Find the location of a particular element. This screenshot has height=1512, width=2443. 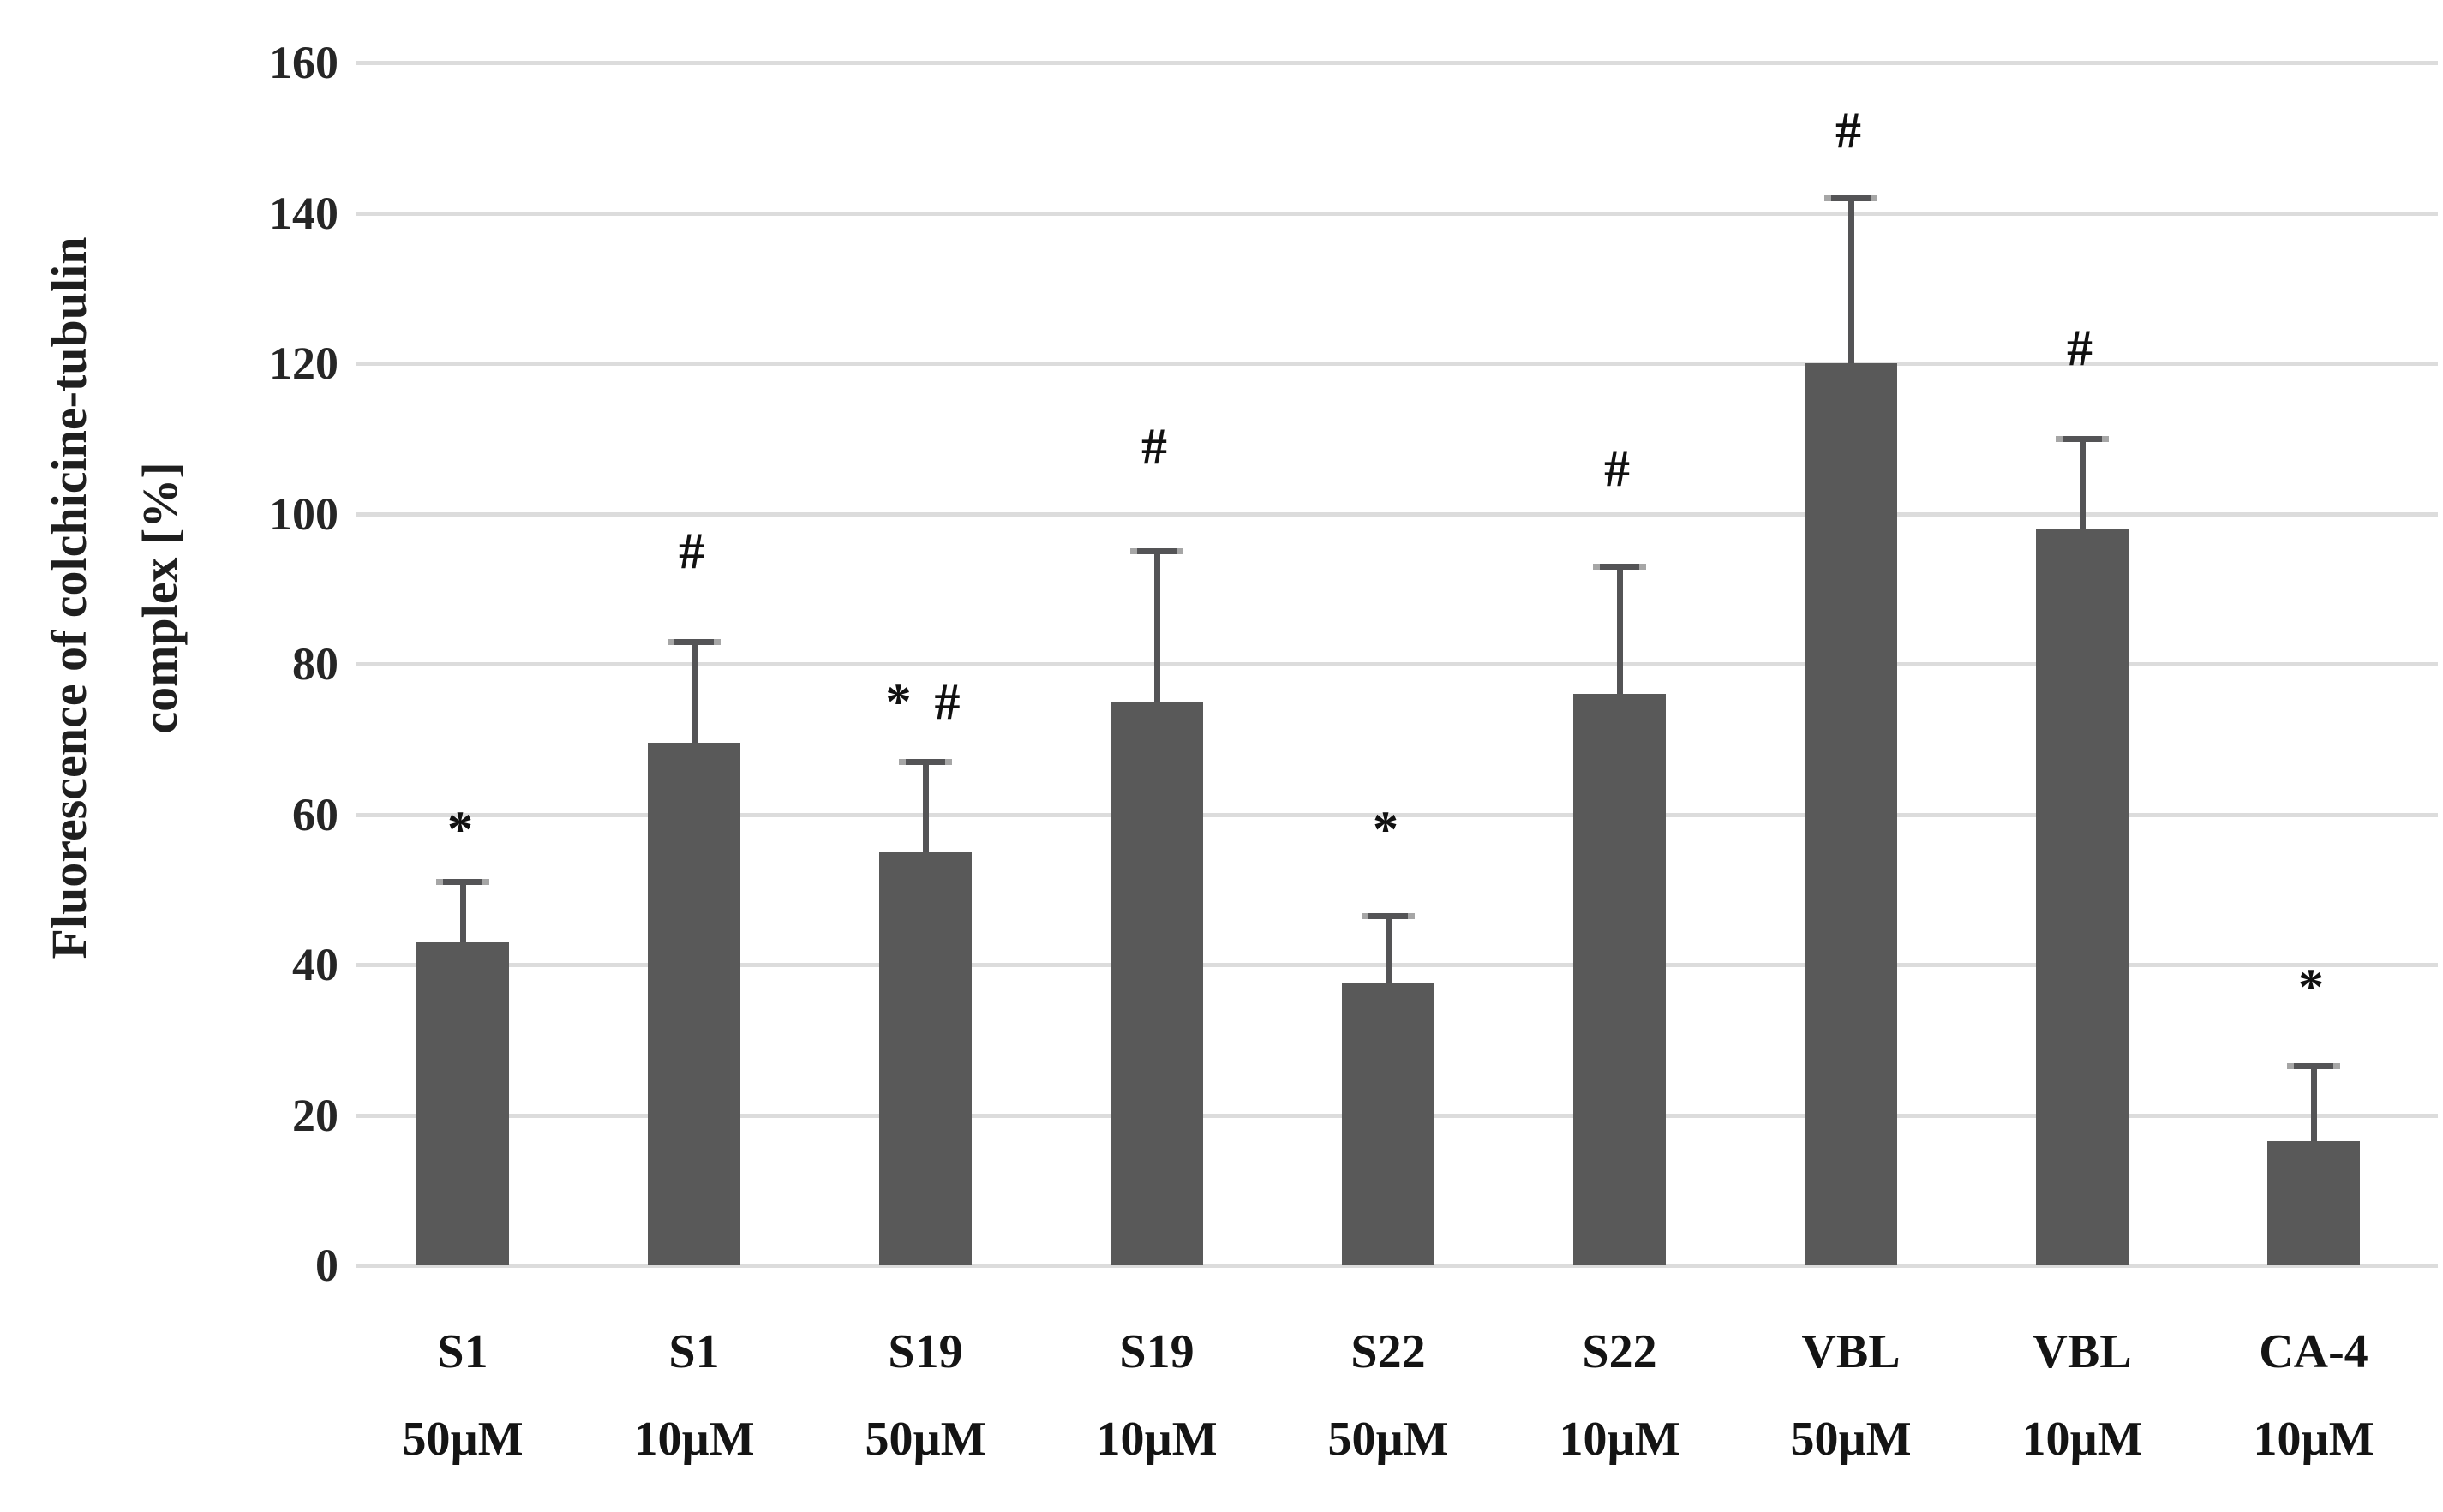

bar-S19-10µM is located at coordinates (1157, 983).